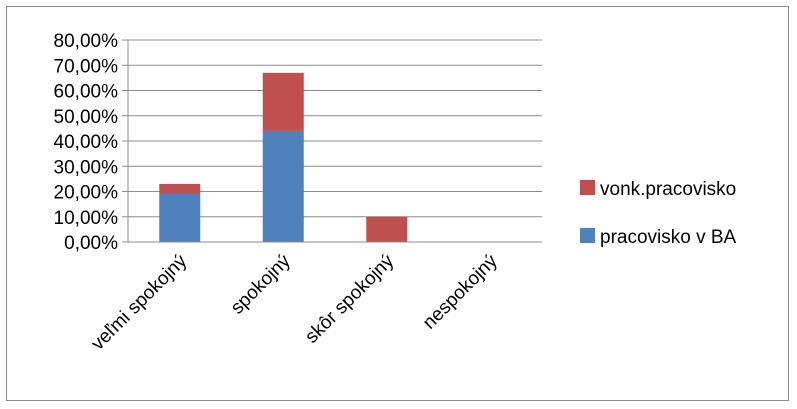 This screenshot has height=409, width=797. I want to click on x-tick-label: veľmi spokojný, so click(139, 302).